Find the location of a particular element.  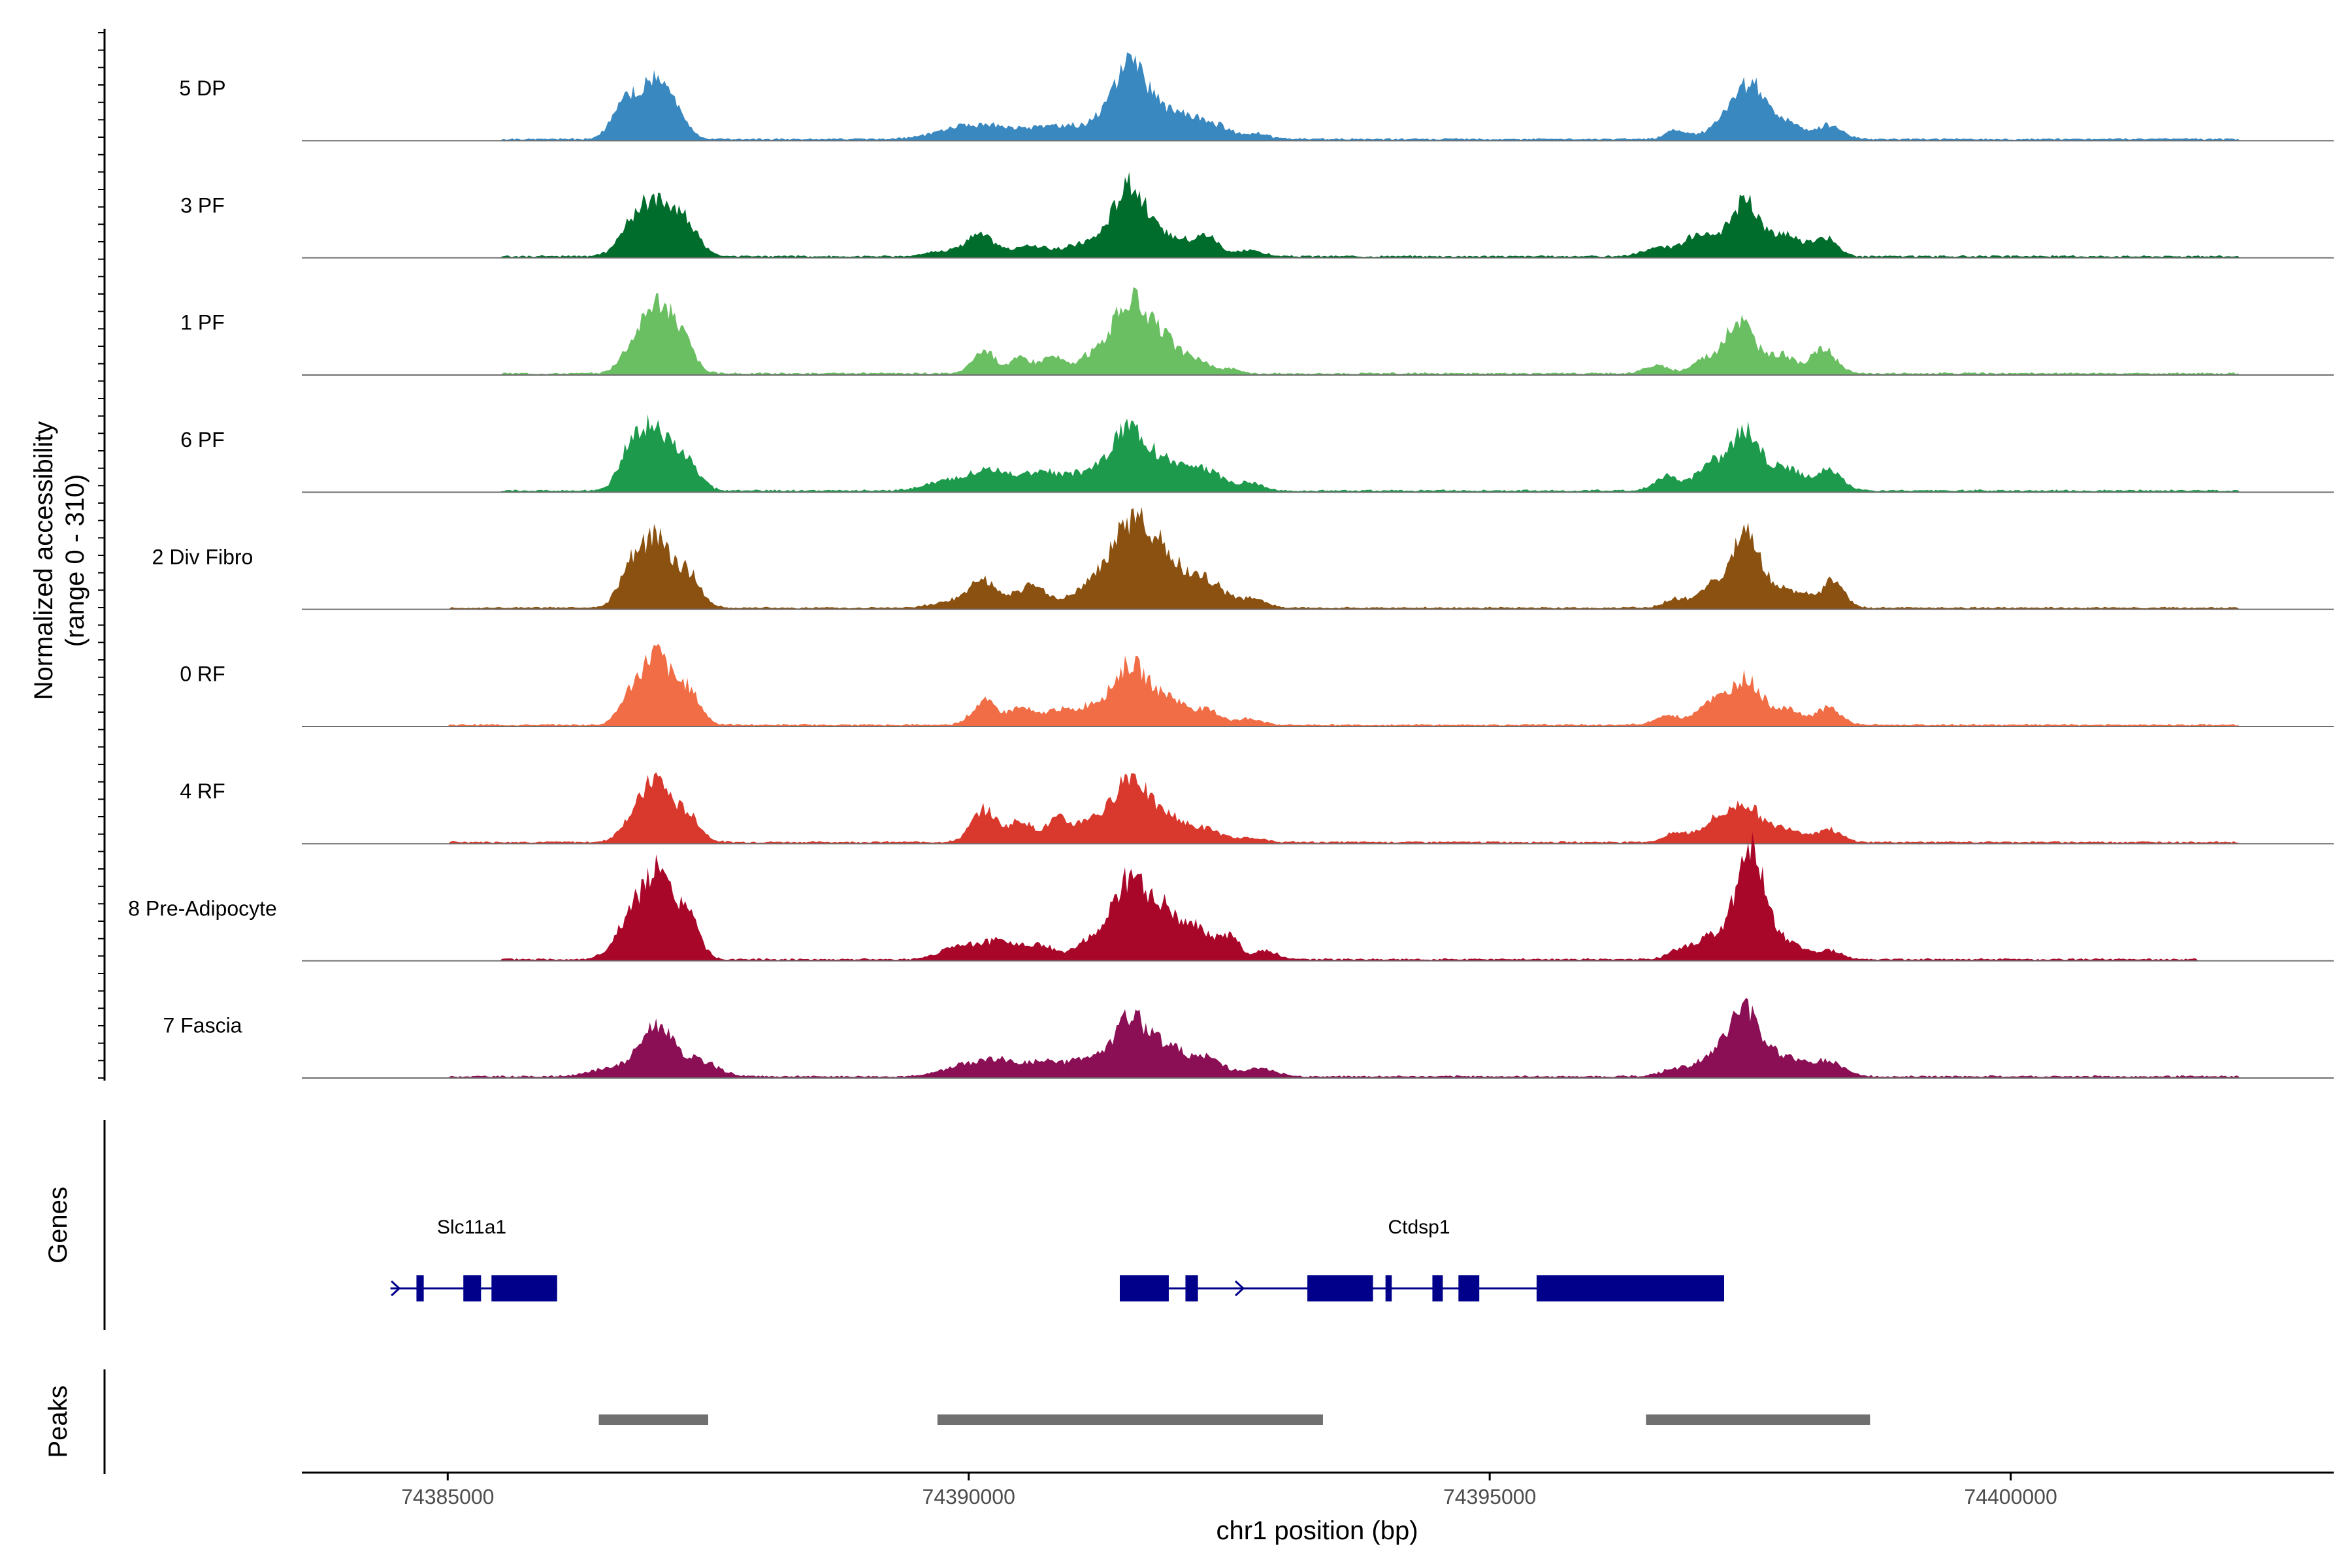

track-2: 3 PF is located at coordinates (1257, 215).